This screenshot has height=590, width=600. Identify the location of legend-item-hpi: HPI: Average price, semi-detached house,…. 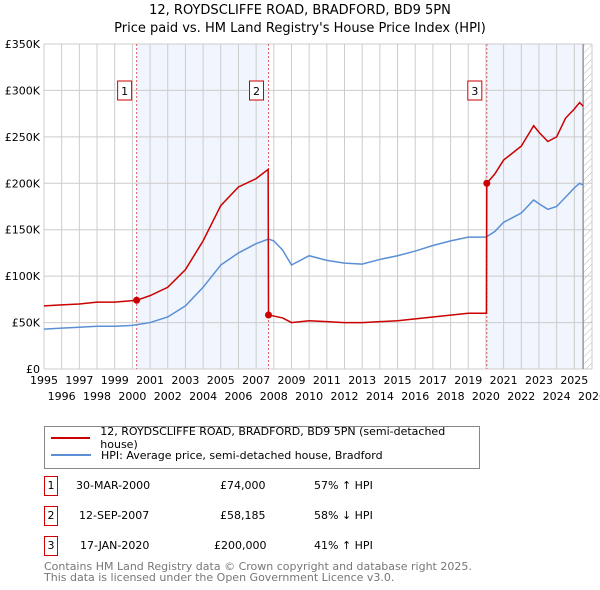
(217, 455).